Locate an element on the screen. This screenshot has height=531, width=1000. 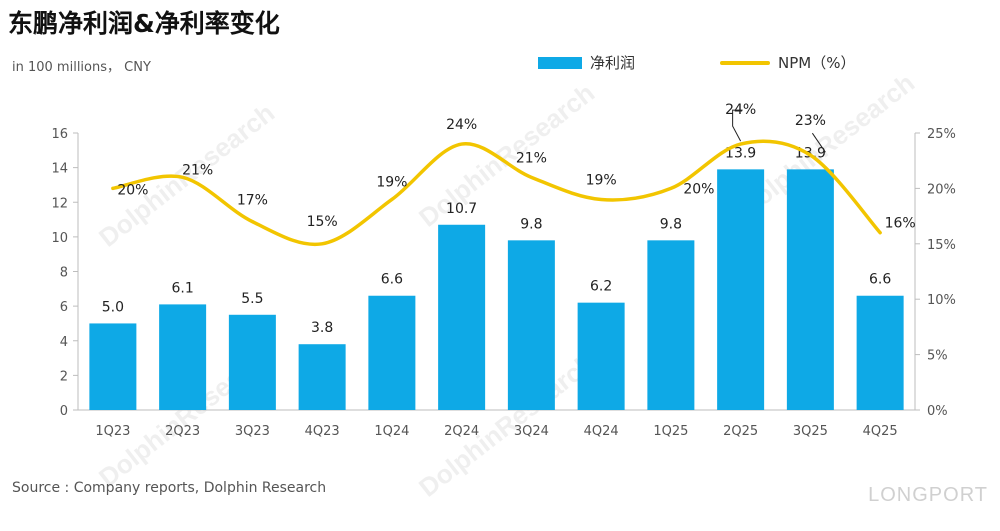
line-label-1Q23: 20% is located at coordinates (132, 190).